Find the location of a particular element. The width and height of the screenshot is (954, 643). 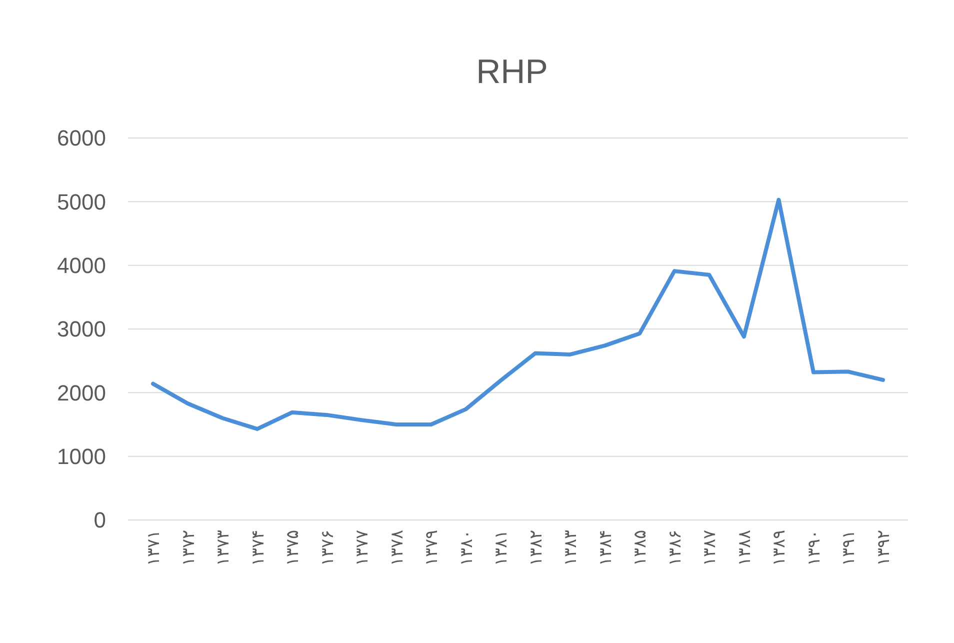

x-tick-label: ۱۳۸۵ is located at coordinates (640, 548).